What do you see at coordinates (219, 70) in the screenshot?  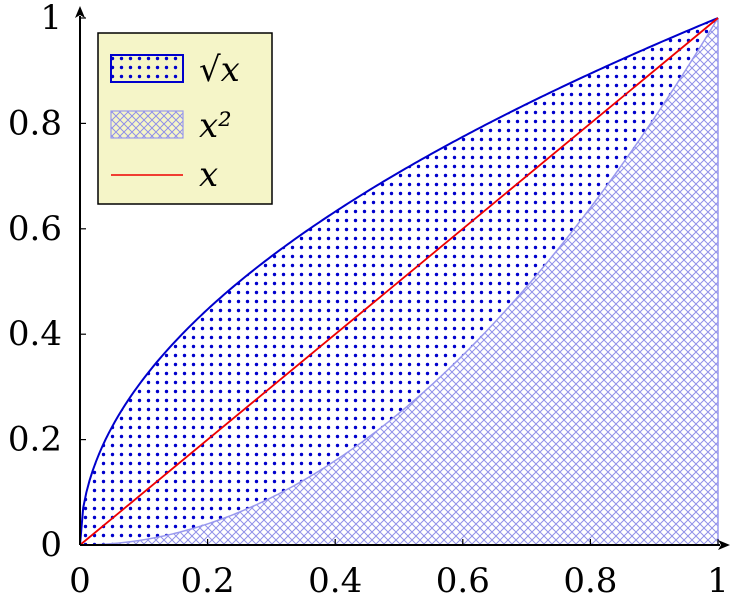 I see `legend-label: √x` at bounding box center [219, 70].